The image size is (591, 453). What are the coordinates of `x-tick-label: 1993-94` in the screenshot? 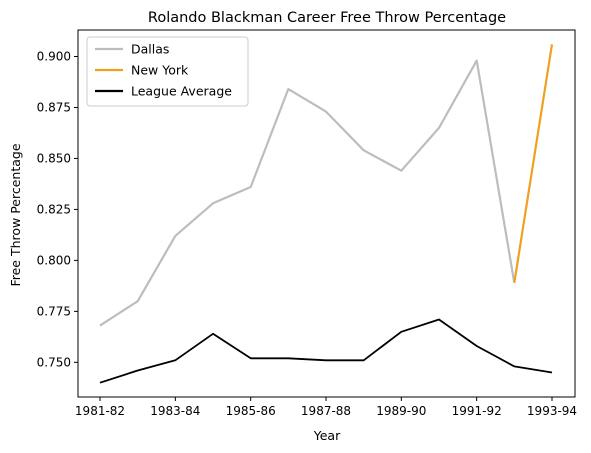 It's located at (552, 411).